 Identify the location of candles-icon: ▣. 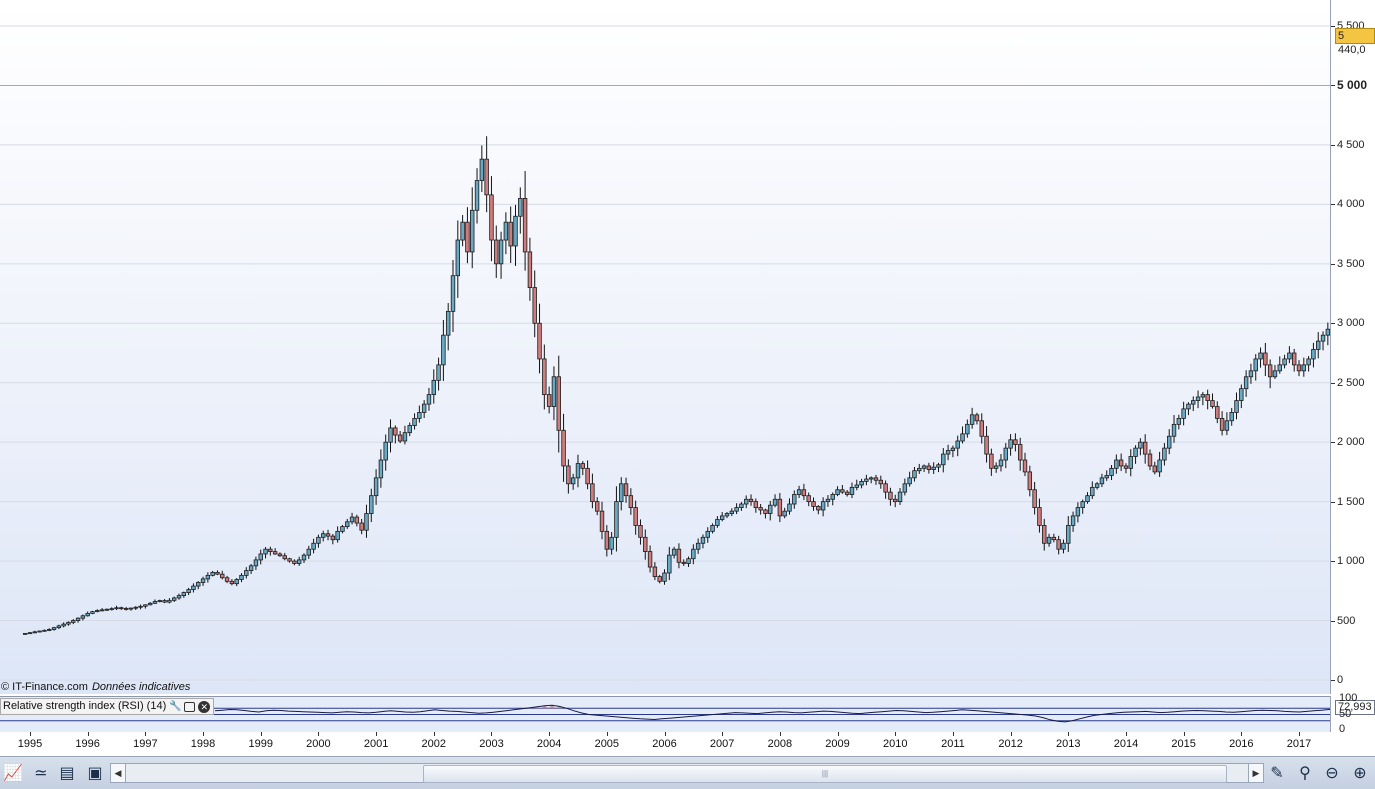
(95, 773).